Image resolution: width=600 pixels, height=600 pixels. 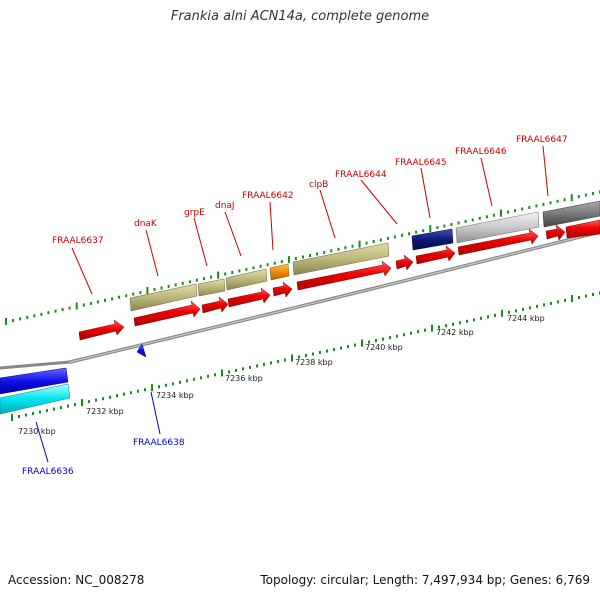 I want to click on feature-blue-bar, so click(x=34, y=381).